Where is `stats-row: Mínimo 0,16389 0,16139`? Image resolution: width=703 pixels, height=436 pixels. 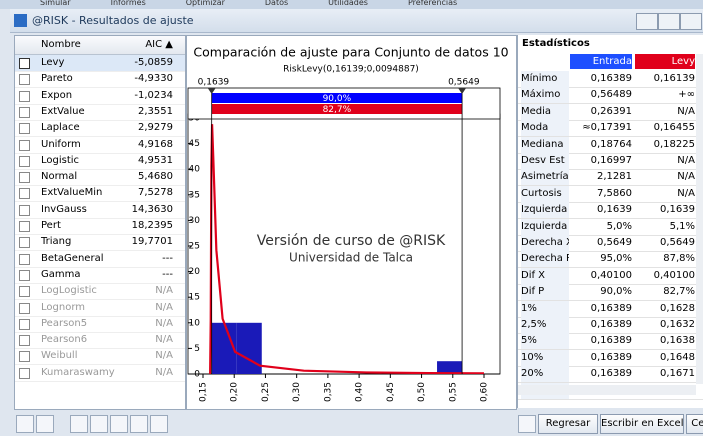
stats-row: Mínimo 0,16389 0,16139 is located at coordinates (610, 79).